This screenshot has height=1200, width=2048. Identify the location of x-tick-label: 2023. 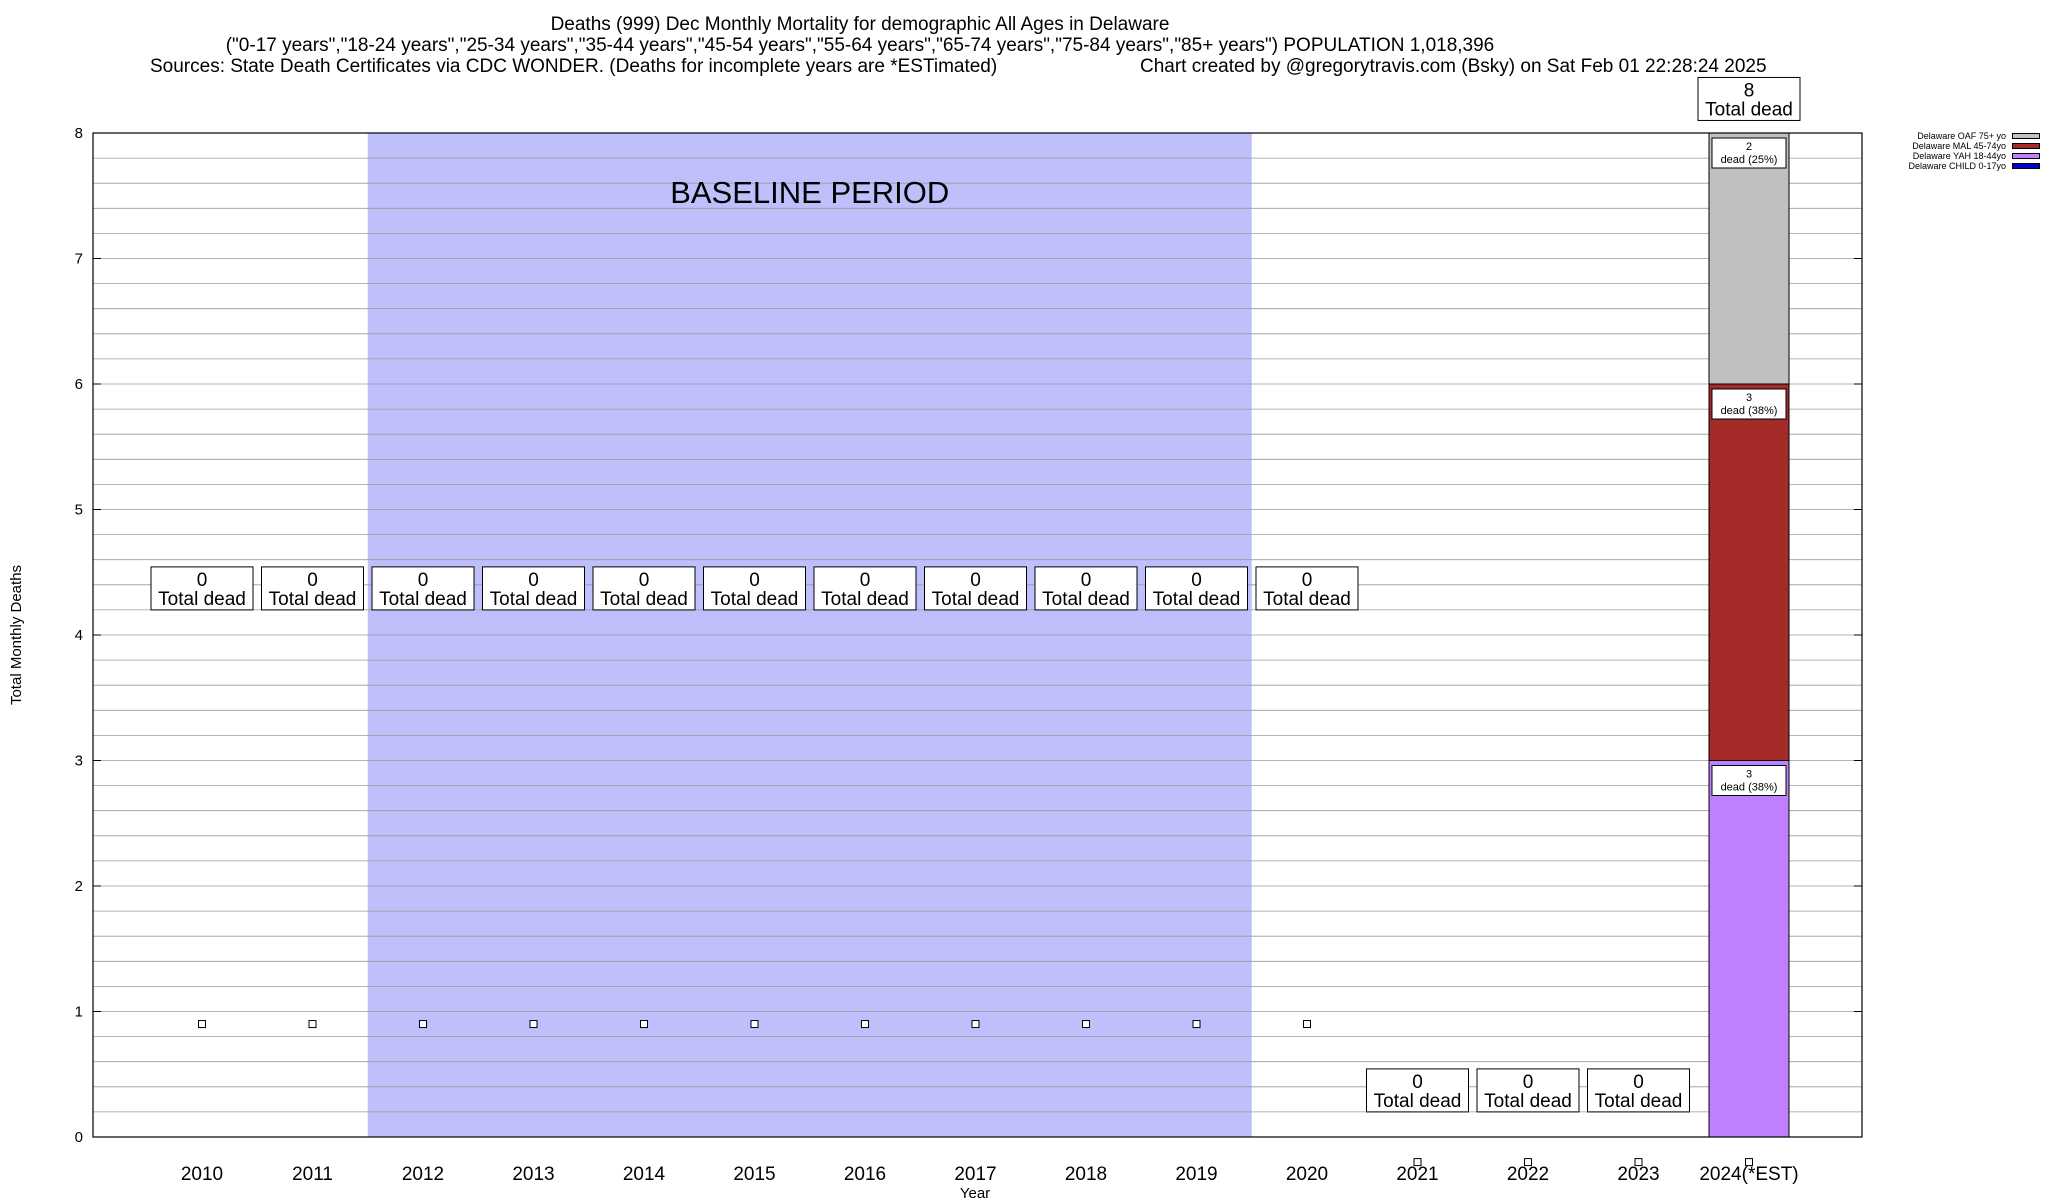
(1638, 1174).